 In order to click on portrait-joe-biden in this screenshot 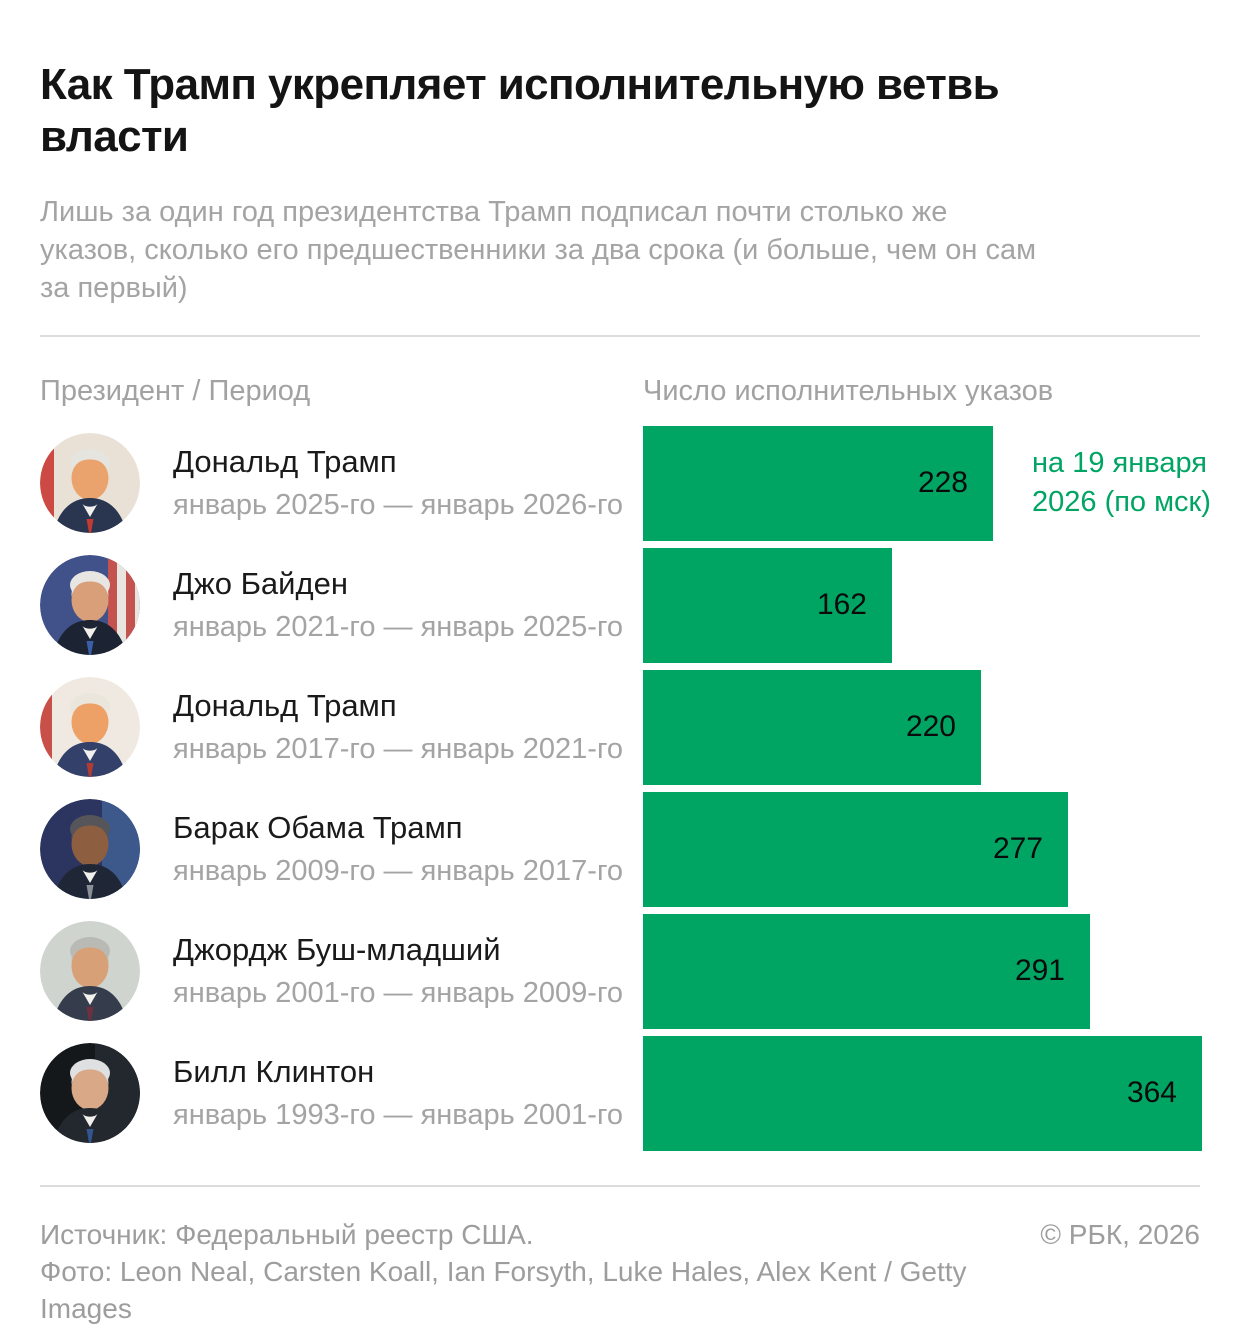, I will do `click(90, 605)`.